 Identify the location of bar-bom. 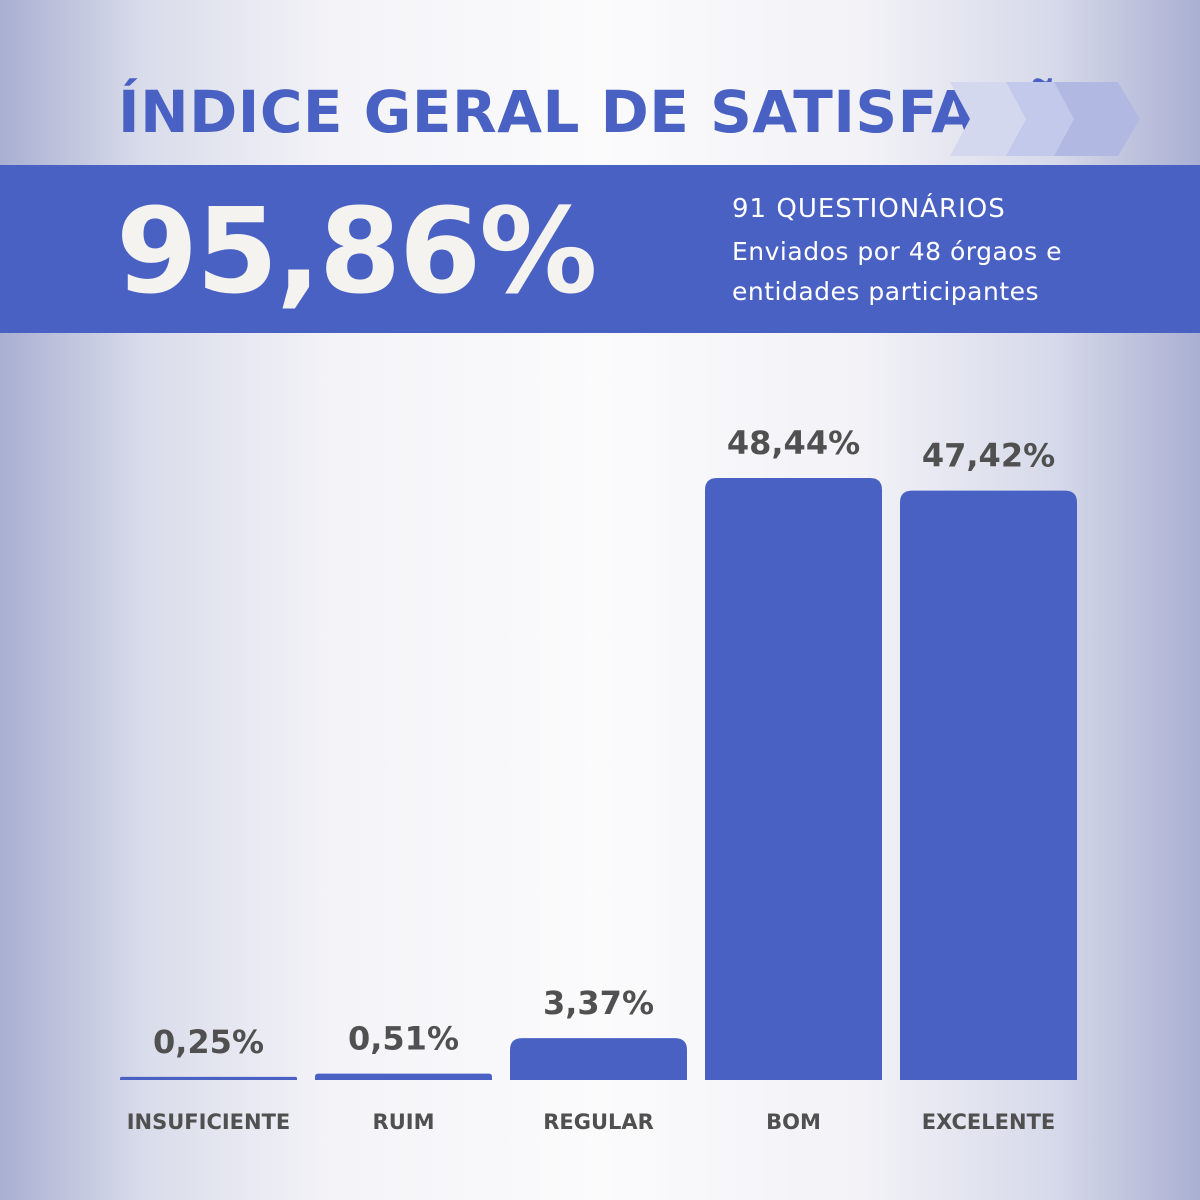
(793, 779).